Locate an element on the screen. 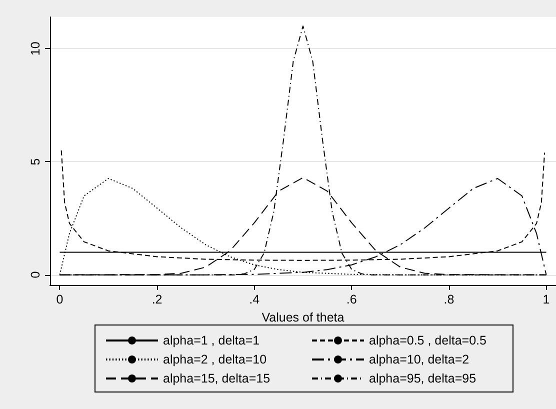 This screenshot has width=556, height=409. x-tick-label: .2 is located at coordinates (157, 299).